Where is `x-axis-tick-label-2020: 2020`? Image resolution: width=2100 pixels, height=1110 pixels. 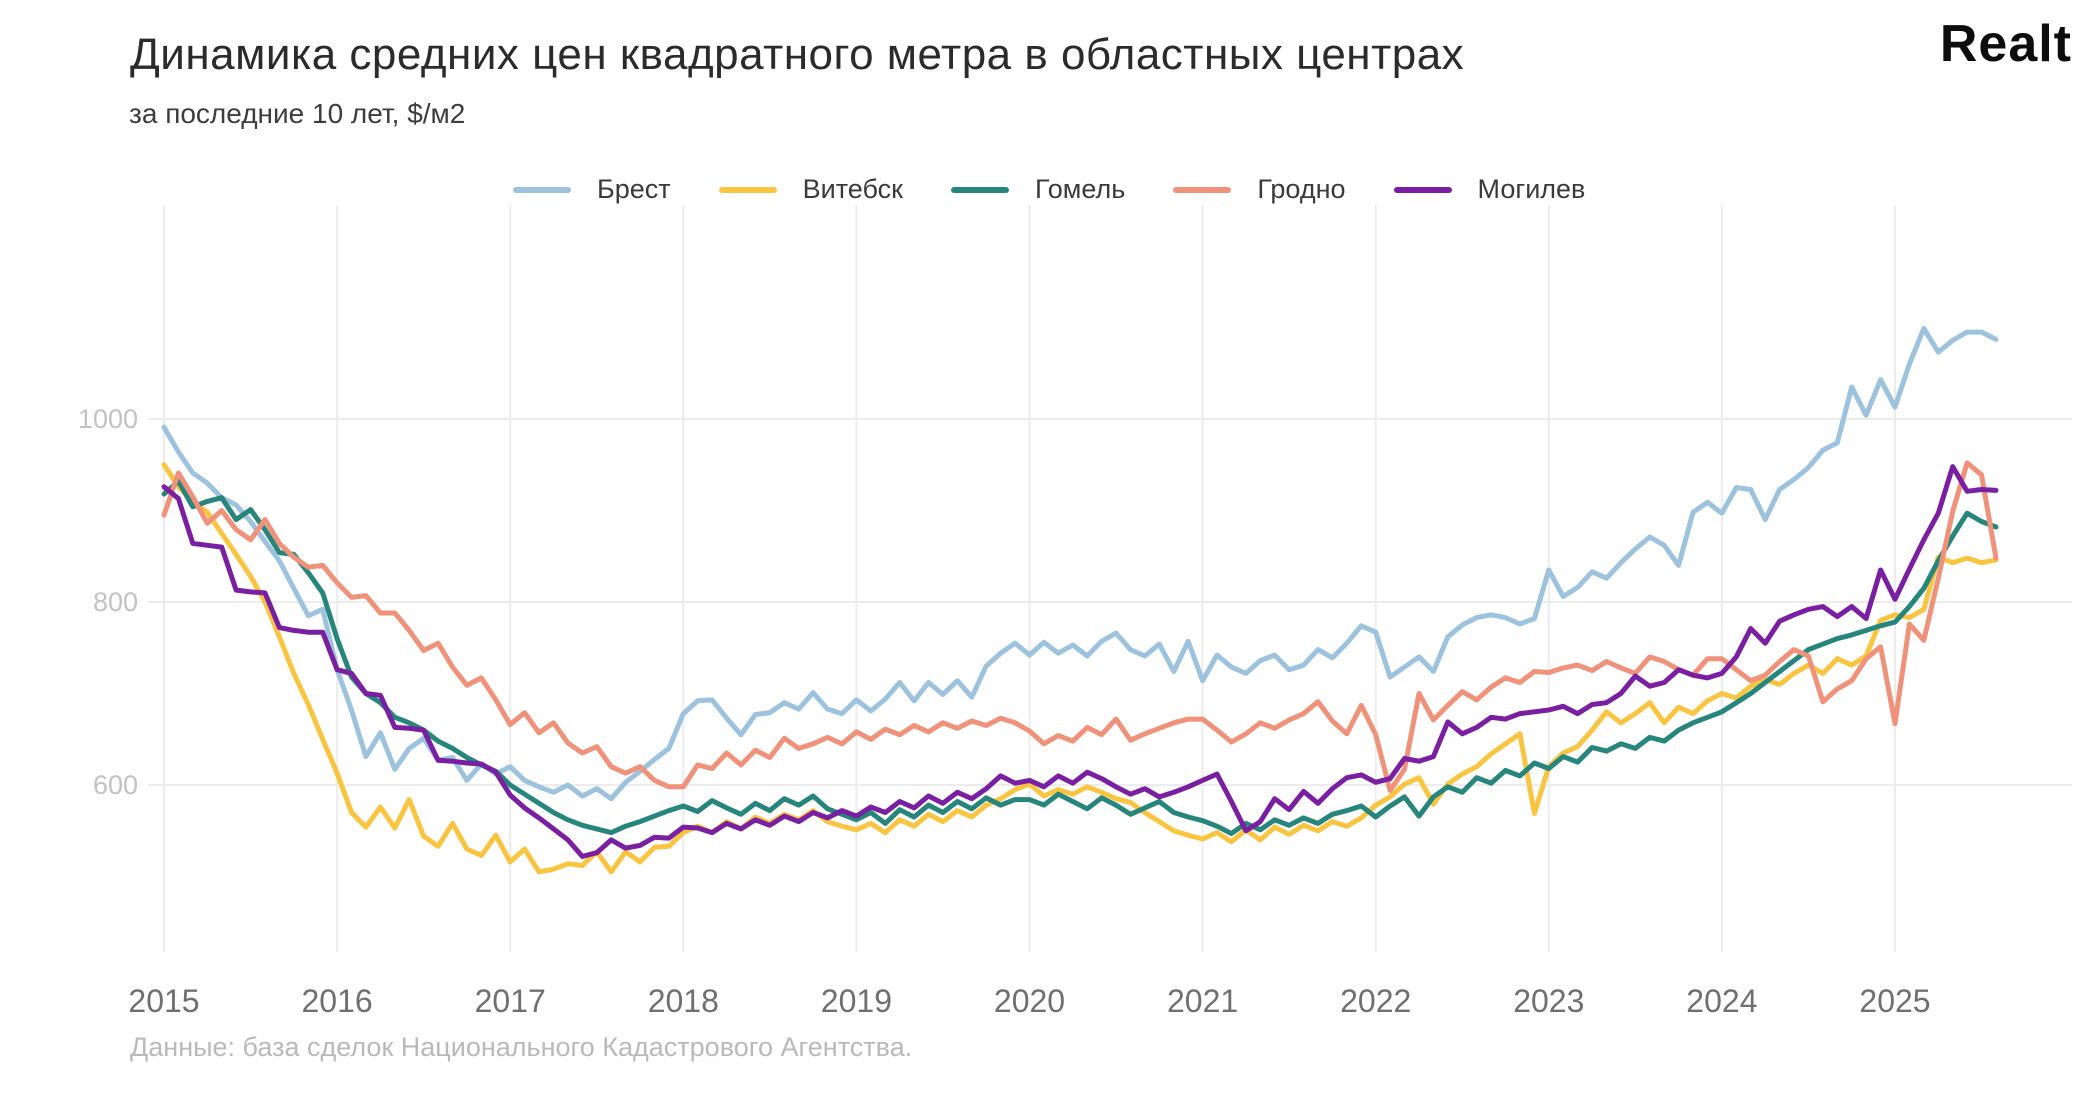
x-axis-tick-label-2020: 2020 is located at coordinates (1029, 1001).